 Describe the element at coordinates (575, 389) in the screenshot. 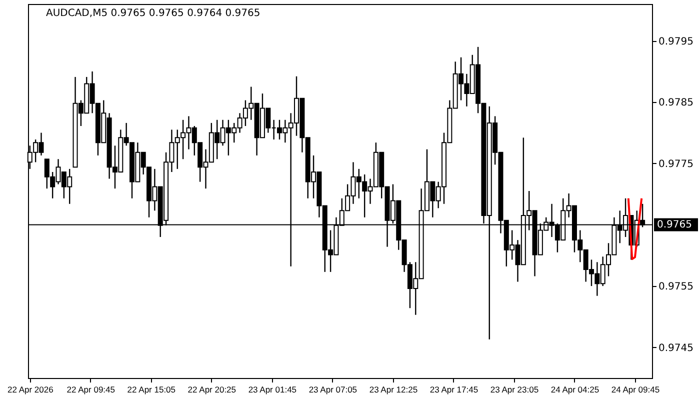

I see `x-tick-label: 24 Apr 04:25` at that location.